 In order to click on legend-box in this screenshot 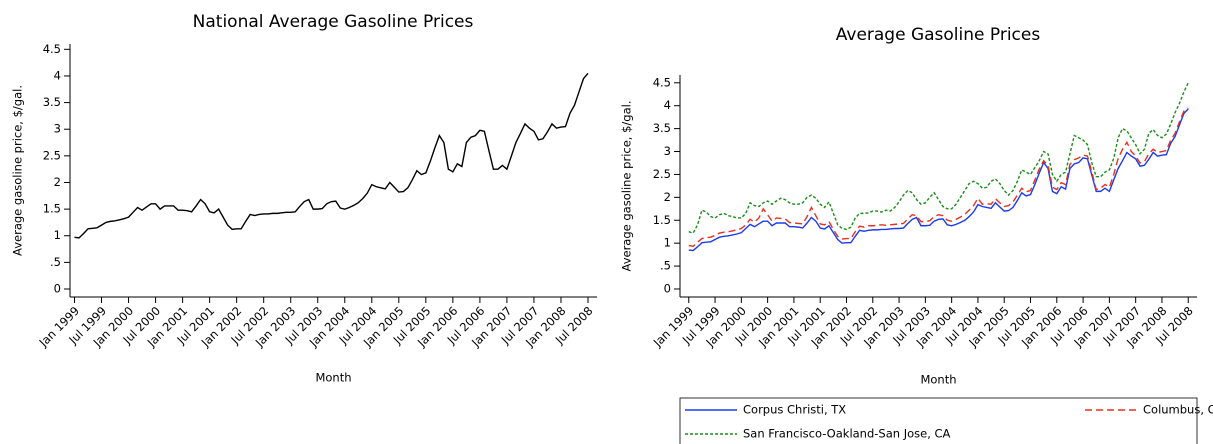, I will do `click(938, 420)`.